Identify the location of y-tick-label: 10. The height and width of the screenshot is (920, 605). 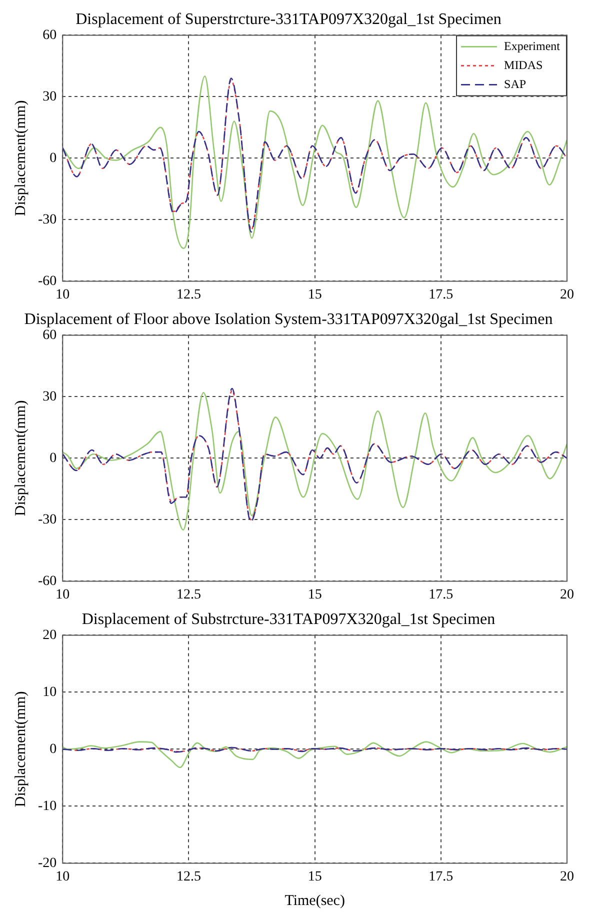
(49, 692).